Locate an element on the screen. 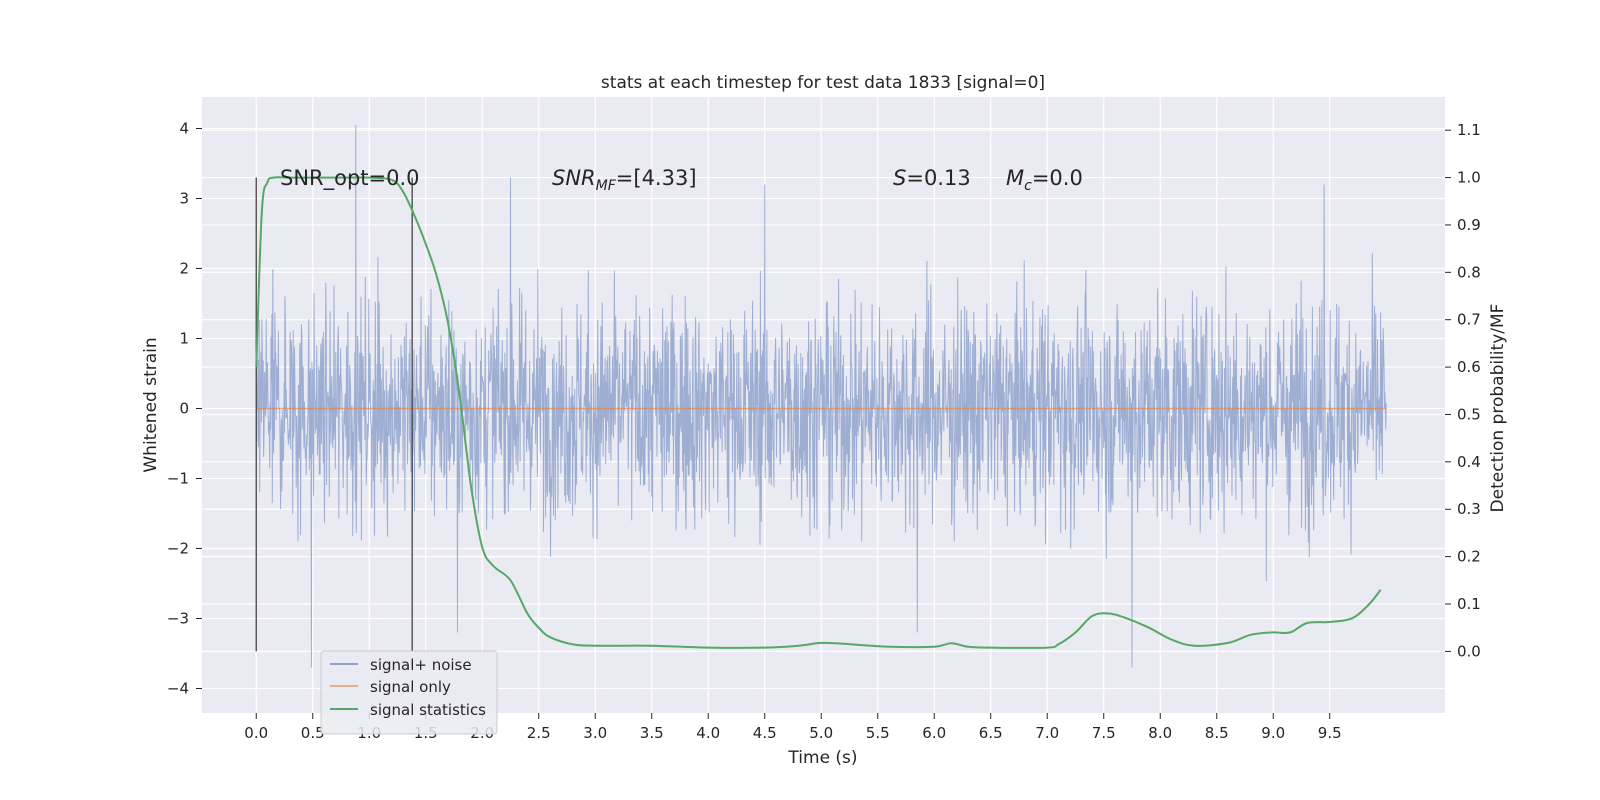 The width and height of the screenshot is (1600, 800). y-right-tick-label: 0.0 is located at coordinates (1469, 651).